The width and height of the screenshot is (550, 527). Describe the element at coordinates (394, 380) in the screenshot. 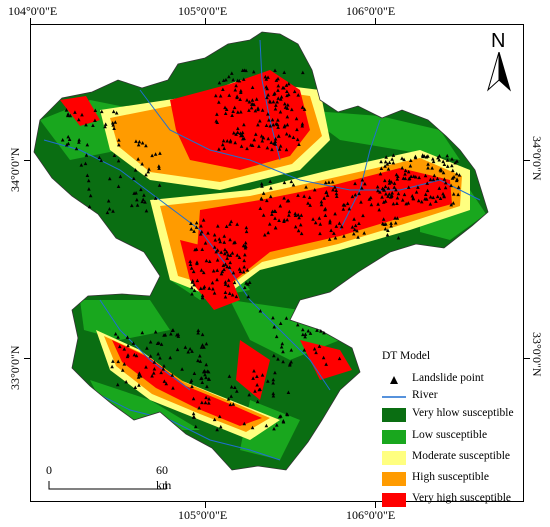

I see `triangle-icon` at that location.